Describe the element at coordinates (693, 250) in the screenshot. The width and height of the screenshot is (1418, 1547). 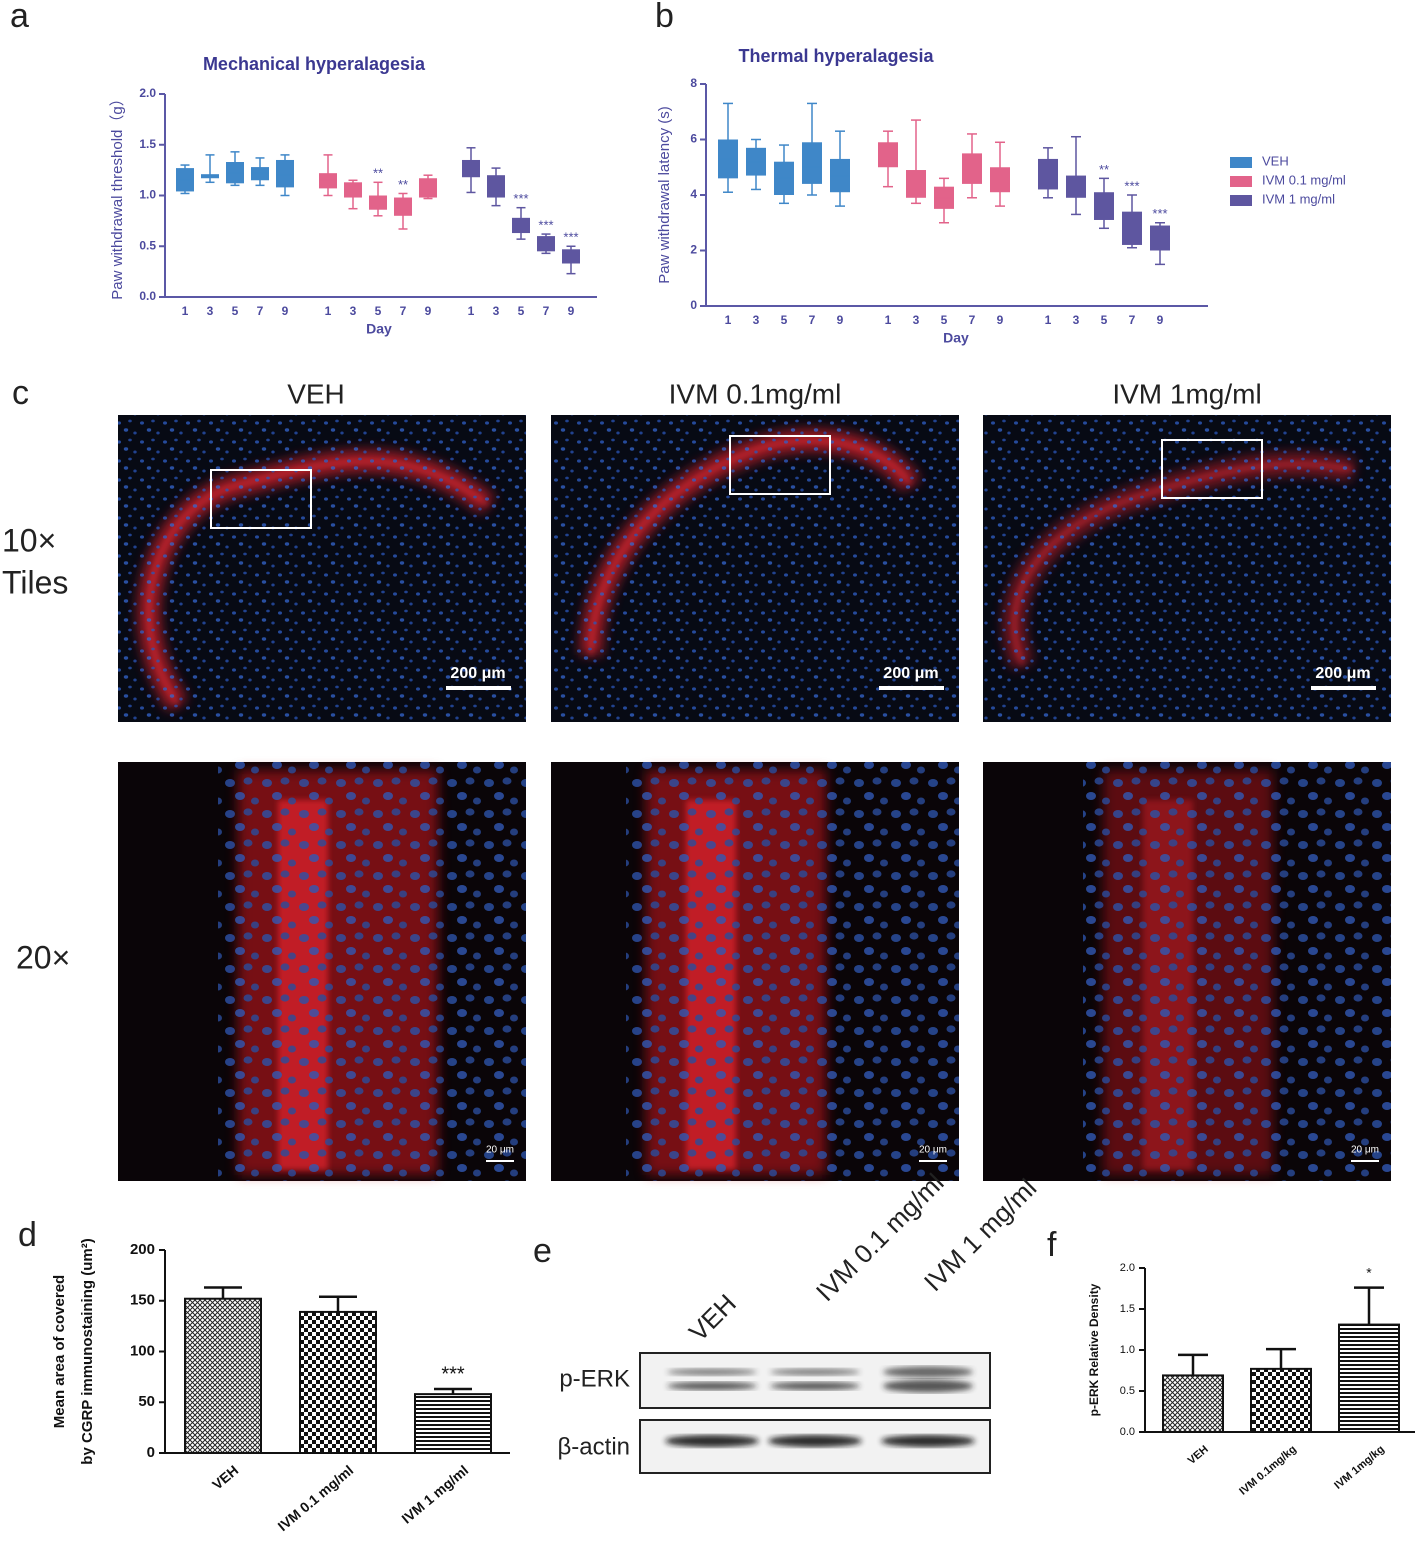
I see `y-tick-label: 2` at that location.